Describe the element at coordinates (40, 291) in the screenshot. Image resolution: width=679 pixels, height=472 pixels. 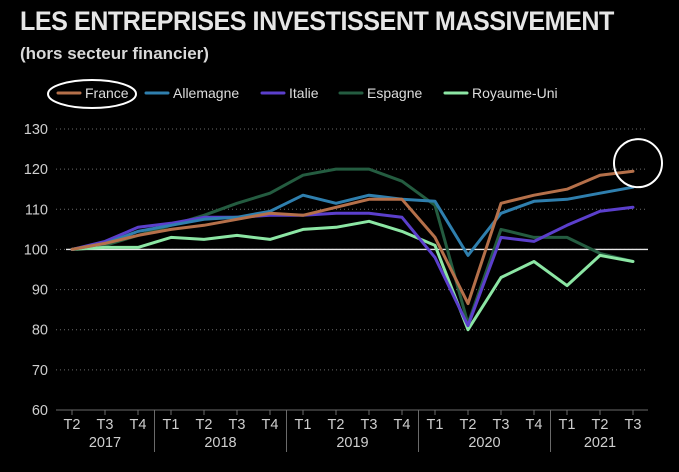
I see `y-tick-label-90: 90` at that location.